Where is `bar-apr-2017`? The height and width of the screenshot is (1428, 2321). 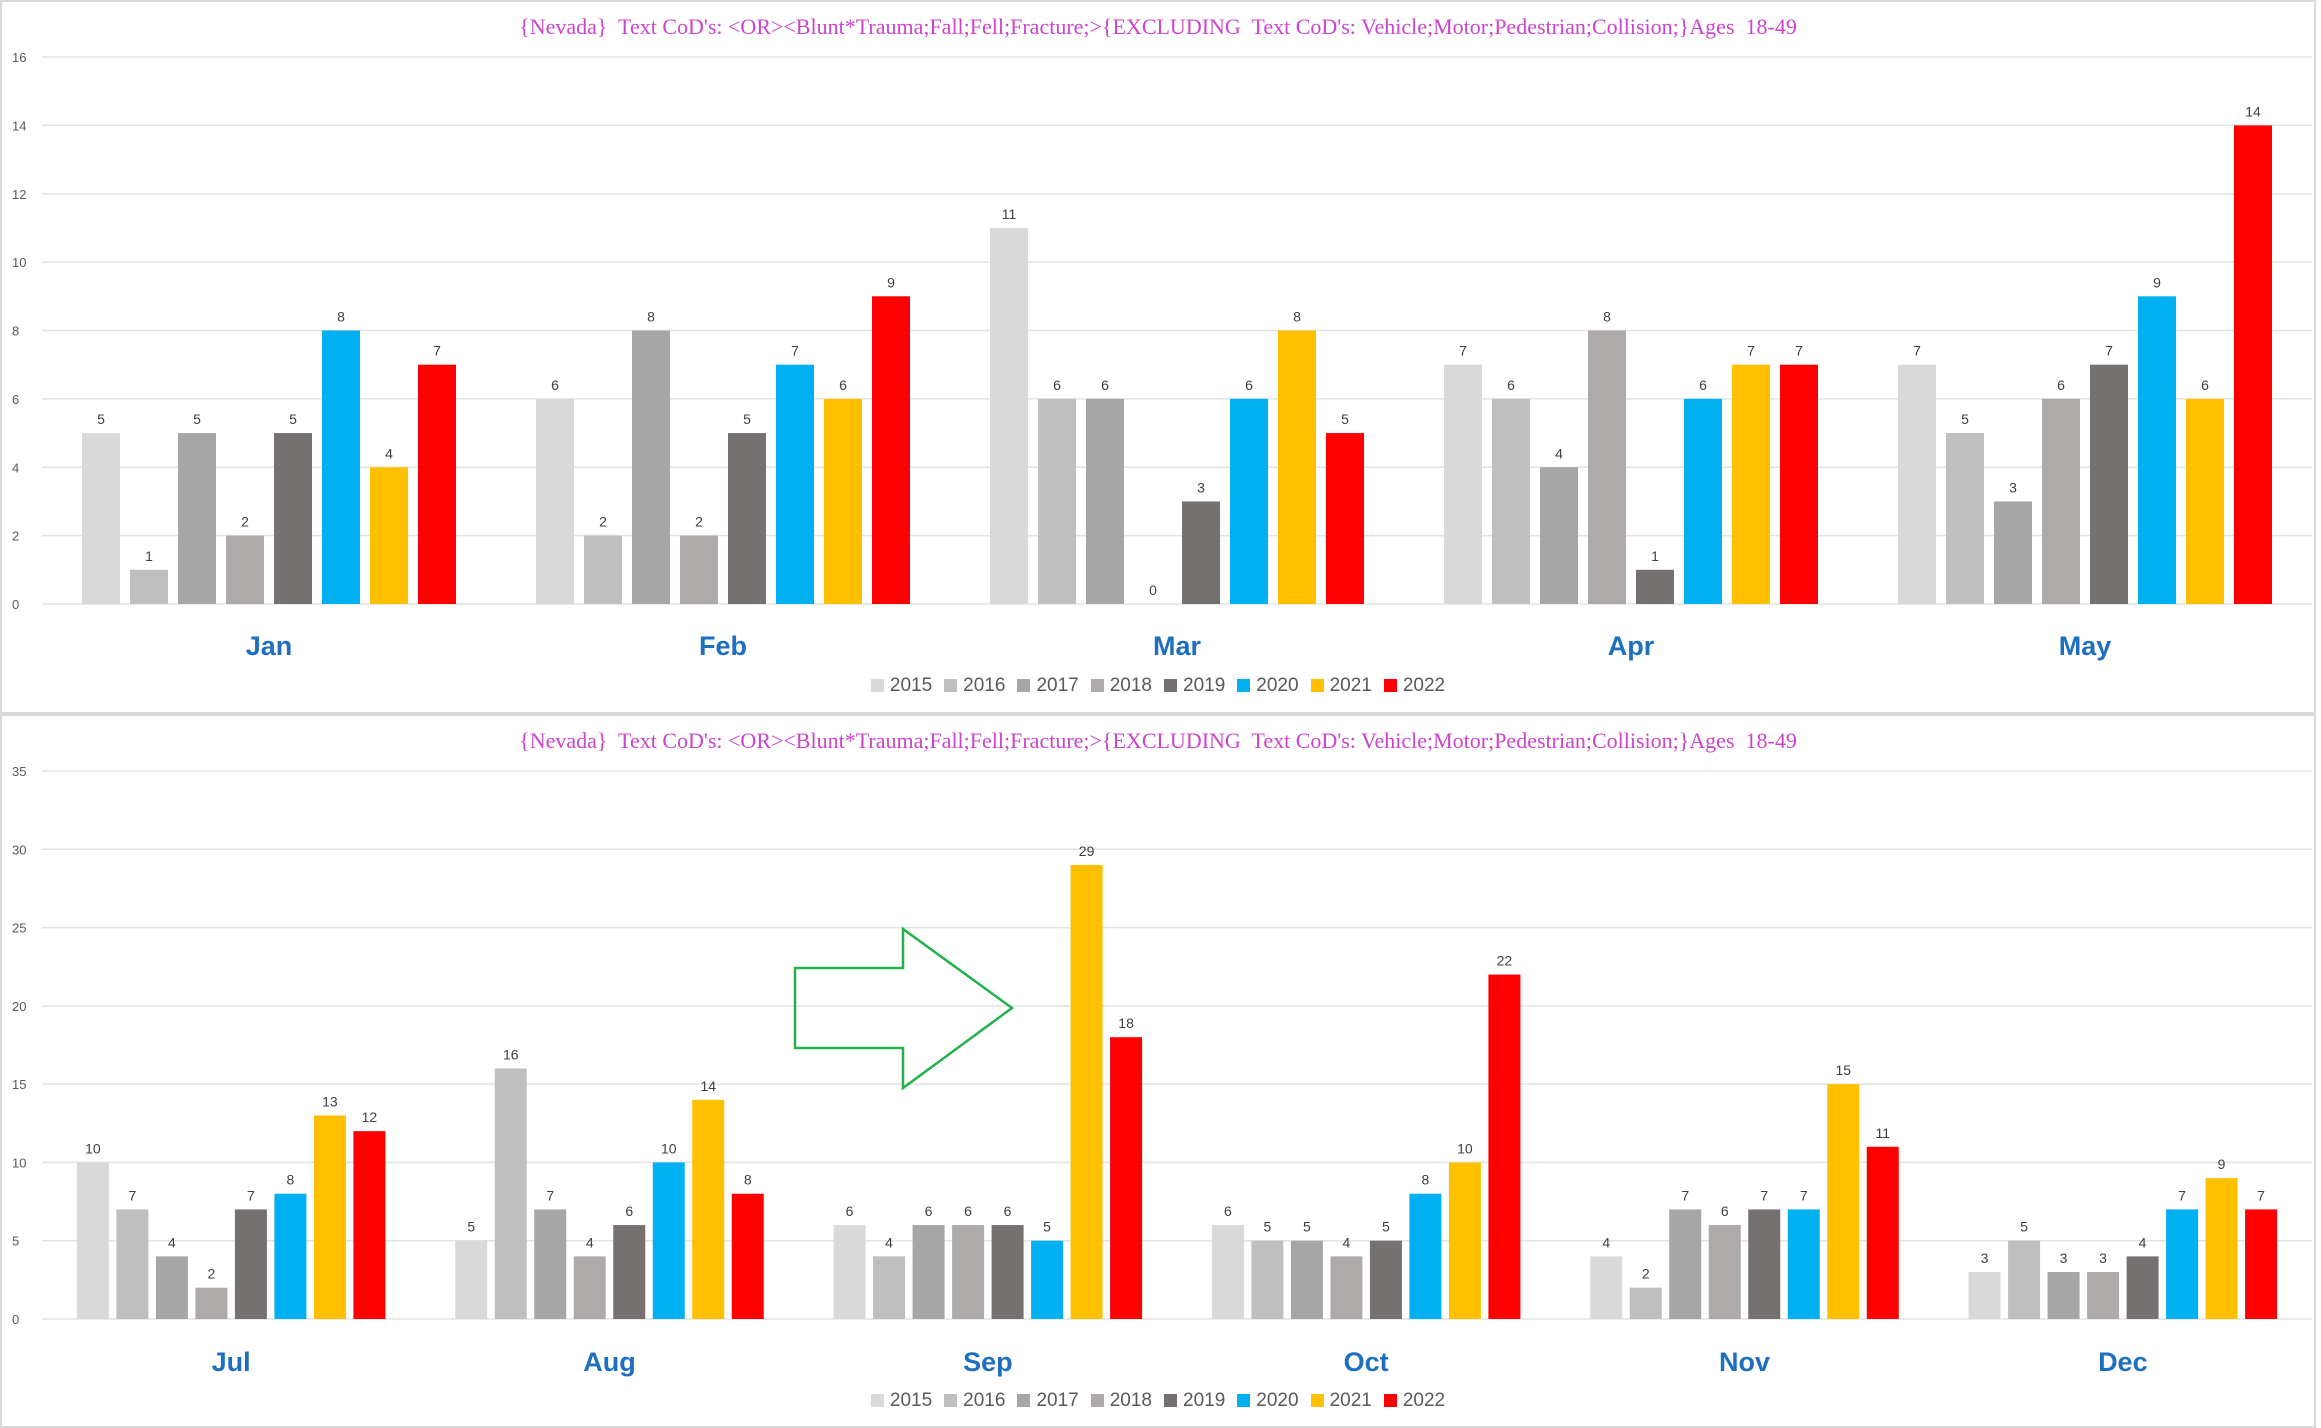
bar-apr-2017 is located at coordinates (1559, 535).